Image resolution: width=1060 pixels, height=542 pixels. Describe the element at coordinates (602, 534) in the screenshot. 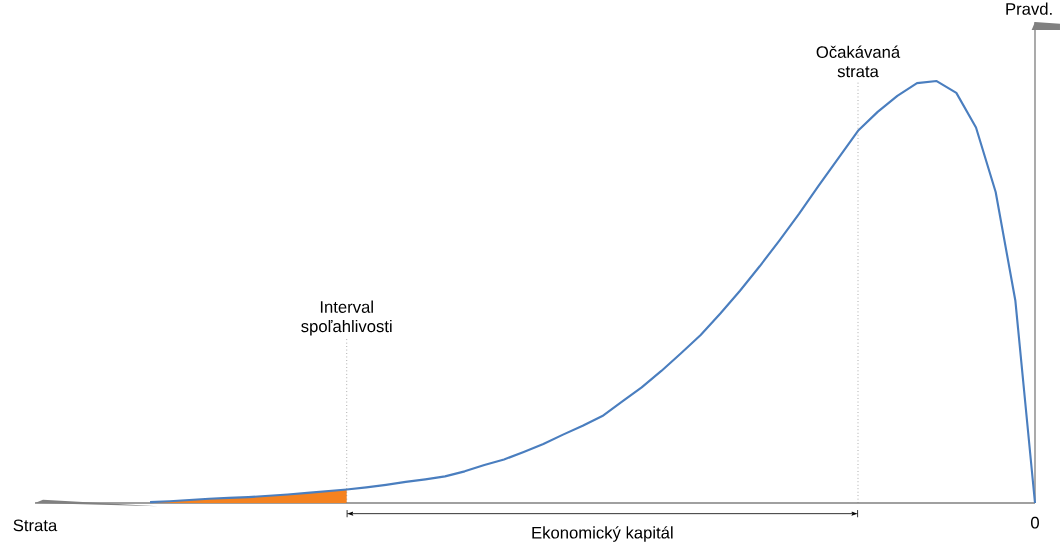

I see `text: Ekonomický kapitál` at that location.